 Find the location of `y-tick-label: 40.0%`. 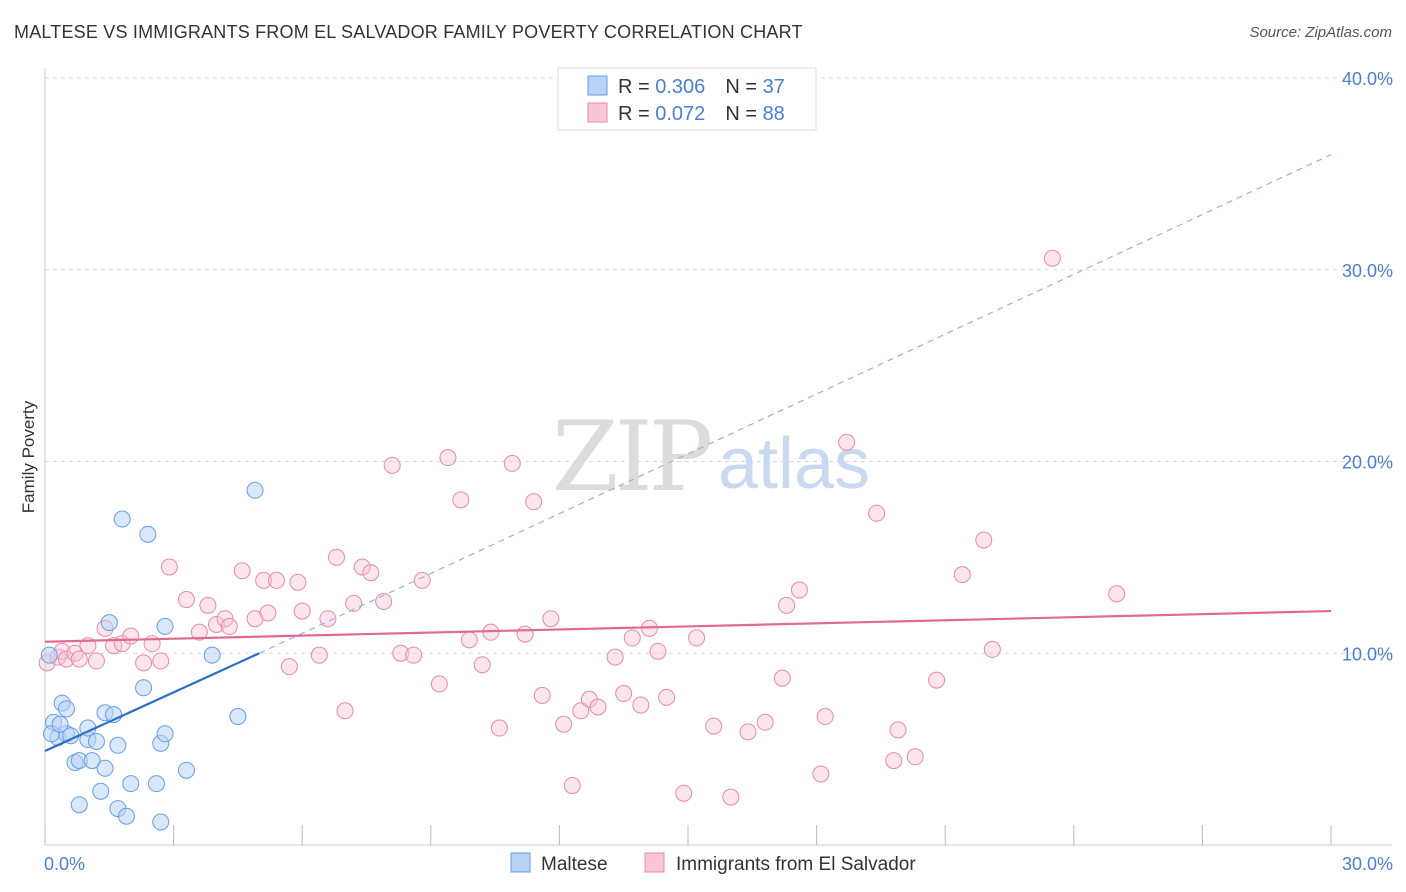

y-tick-label: 40.0% is located at coordinates (1367, 79).